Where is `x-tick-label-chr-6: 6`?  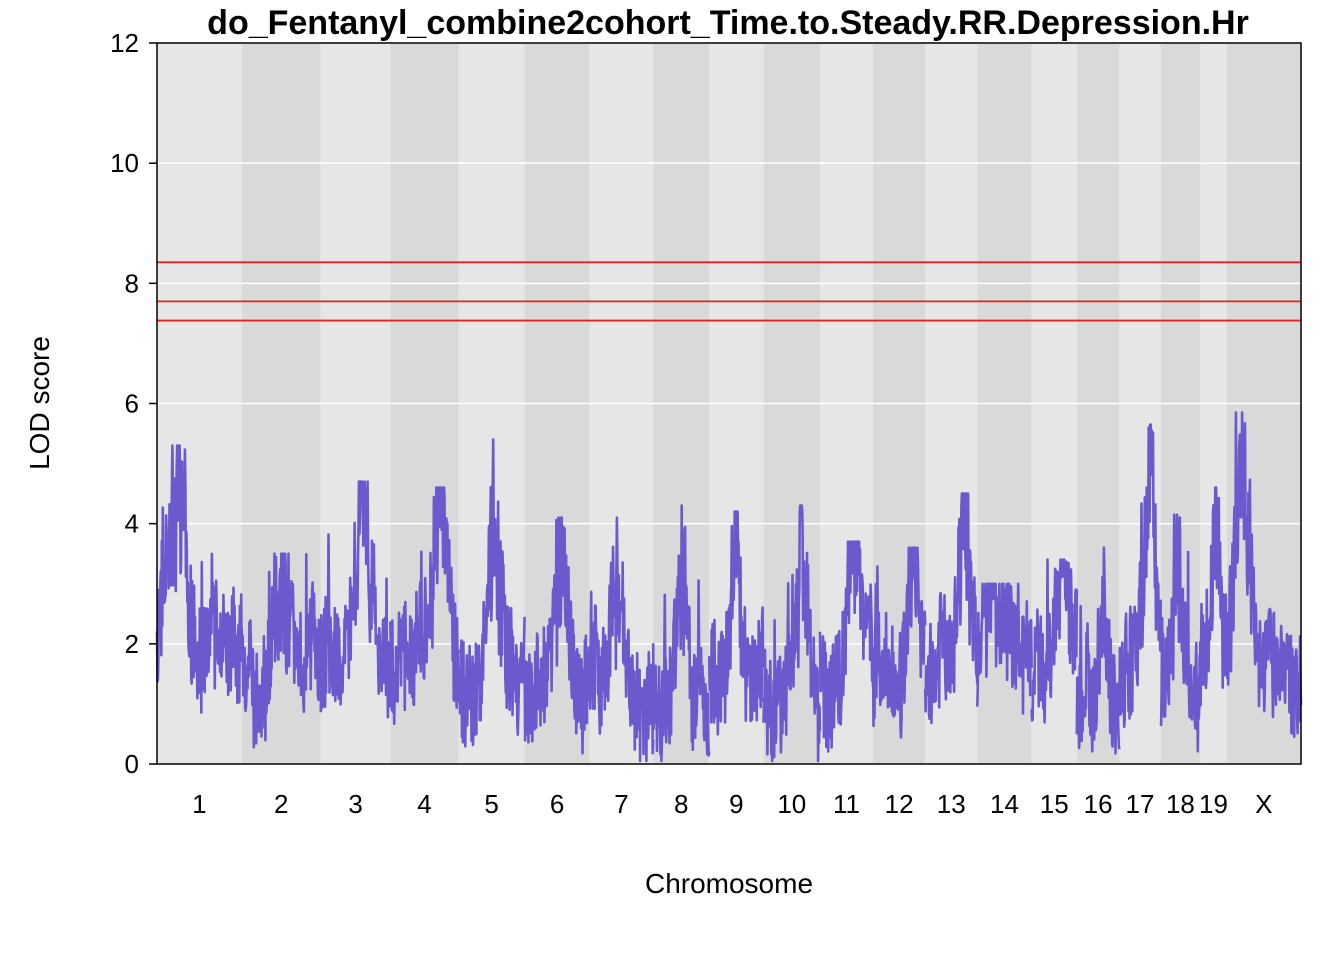 x-tick-label-chr-6: 6 is located at coordinates (557, 804).